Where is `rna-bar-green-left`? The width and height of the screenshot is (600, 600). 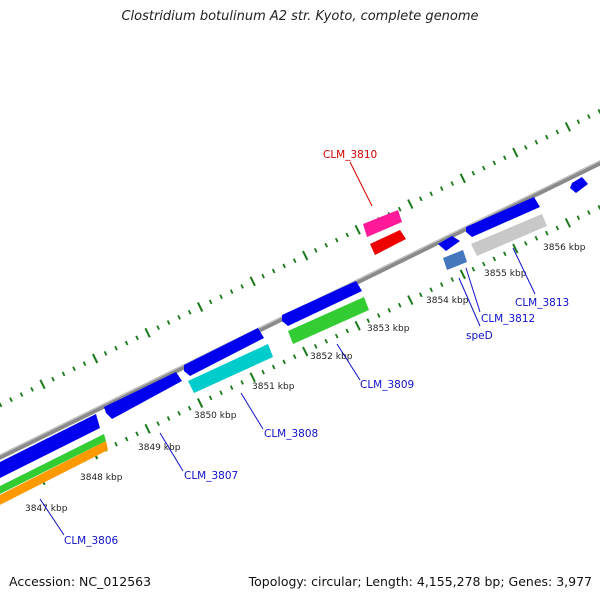
rna-bar-green-left is located at coordinates (53, 466).